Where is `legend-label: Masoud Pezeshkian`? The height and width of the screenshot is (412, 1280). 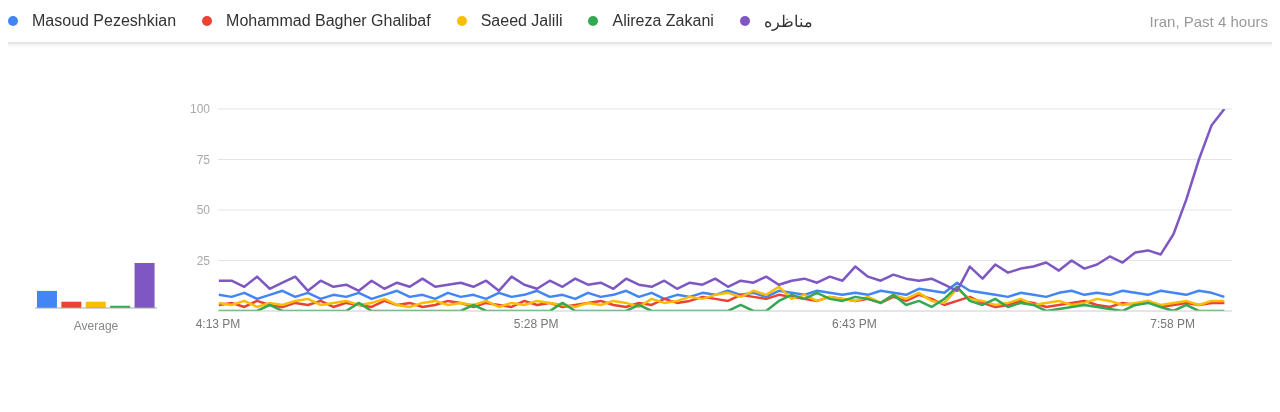 legend-label: Masoud Pezeshkian is located at coordinates (104, 21).